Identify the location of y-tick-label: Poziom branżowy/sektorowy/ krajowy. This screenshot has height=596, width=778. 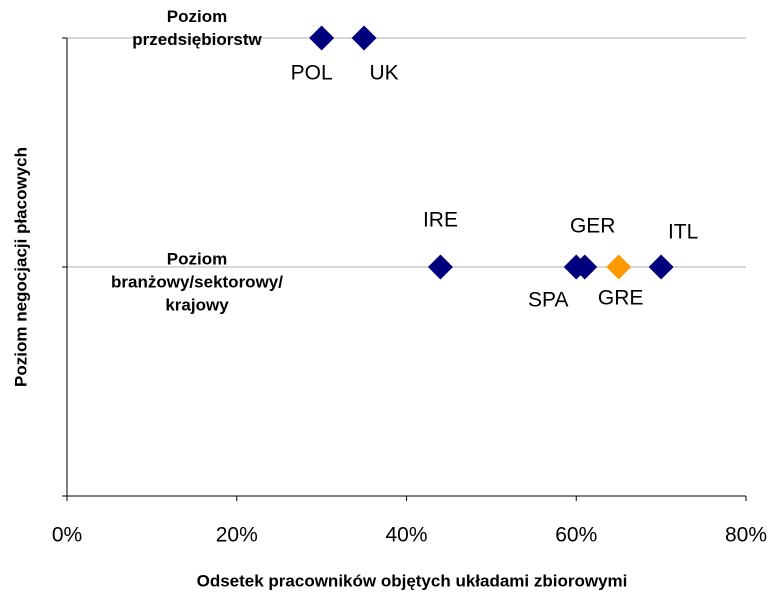
(197, 282).